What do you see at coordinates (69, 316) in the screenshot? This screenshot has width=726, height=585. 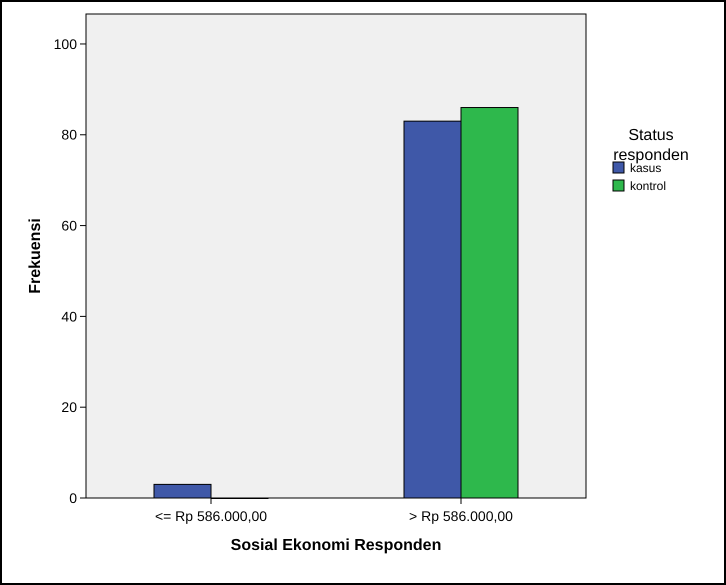 I see `y-tick-label: 40` at bounding box center [69, 316].